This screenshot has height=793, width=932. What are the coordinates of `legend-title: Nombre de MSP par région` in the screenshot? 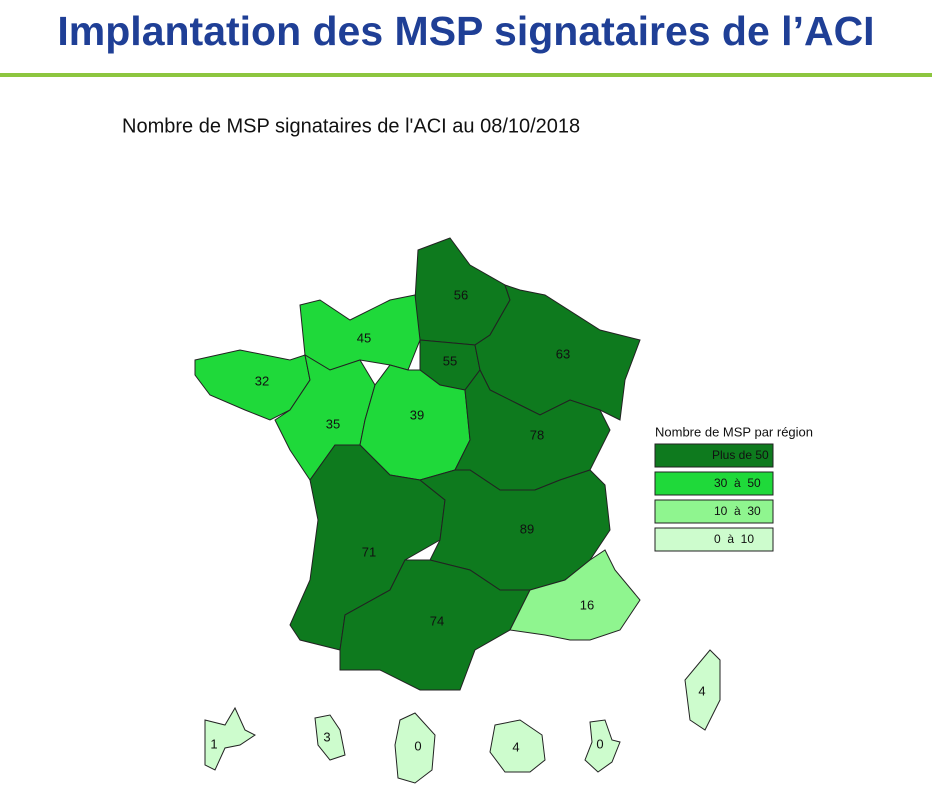 It's located at (734, 431).